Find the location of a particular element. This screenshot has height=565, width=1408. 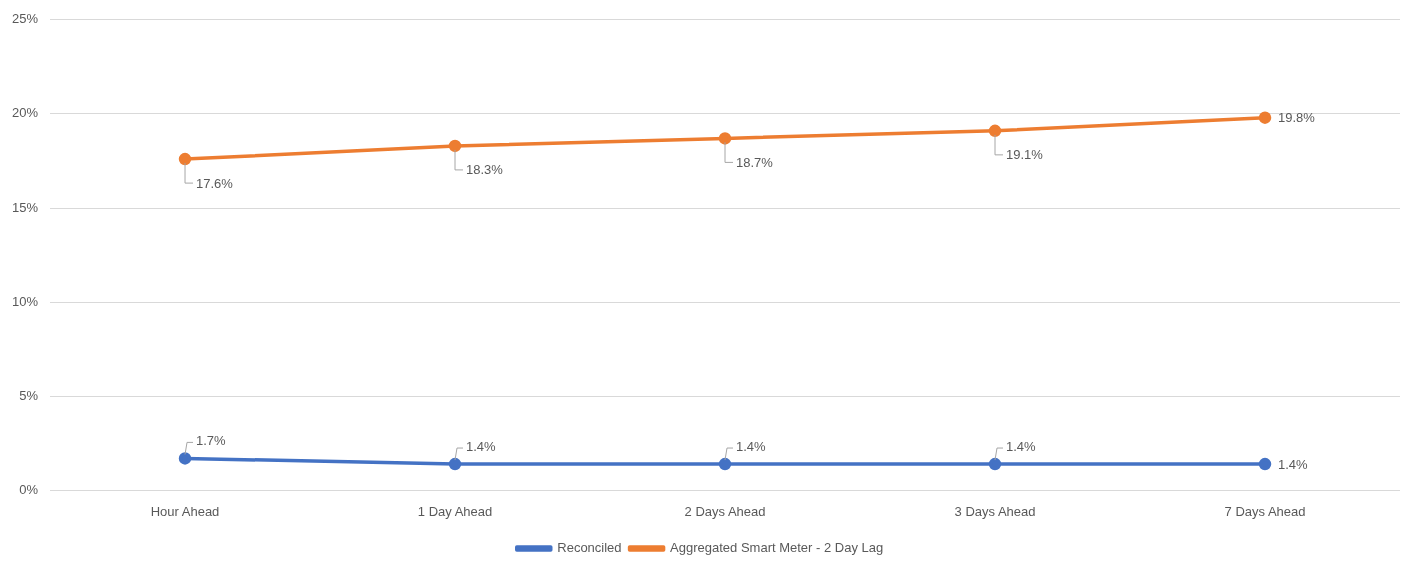

x-tick-label: 2 Days Ahead is located at coordinates (725, 511).